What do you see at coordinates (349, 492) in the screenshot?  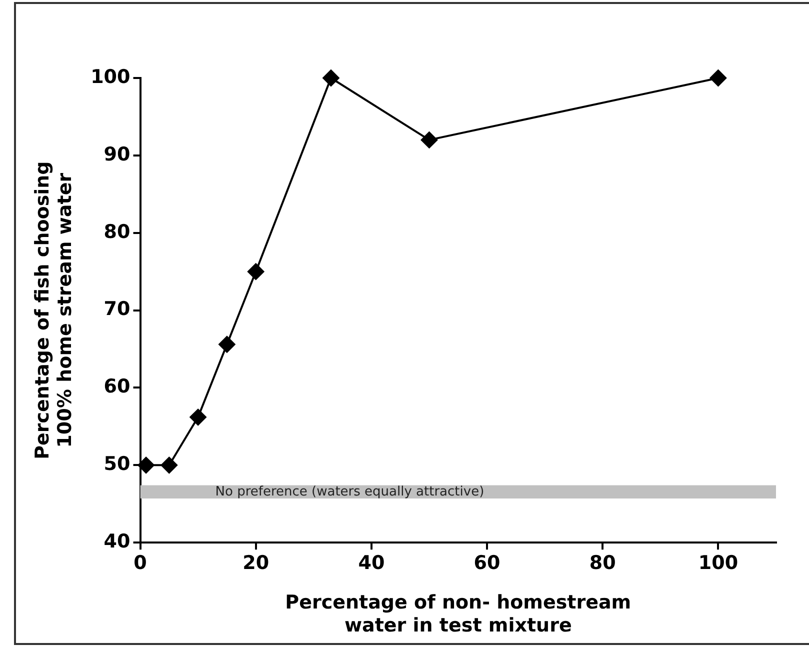 I see `band-label: No preference (waters equally attractive)` at bounding box center [349, 492].